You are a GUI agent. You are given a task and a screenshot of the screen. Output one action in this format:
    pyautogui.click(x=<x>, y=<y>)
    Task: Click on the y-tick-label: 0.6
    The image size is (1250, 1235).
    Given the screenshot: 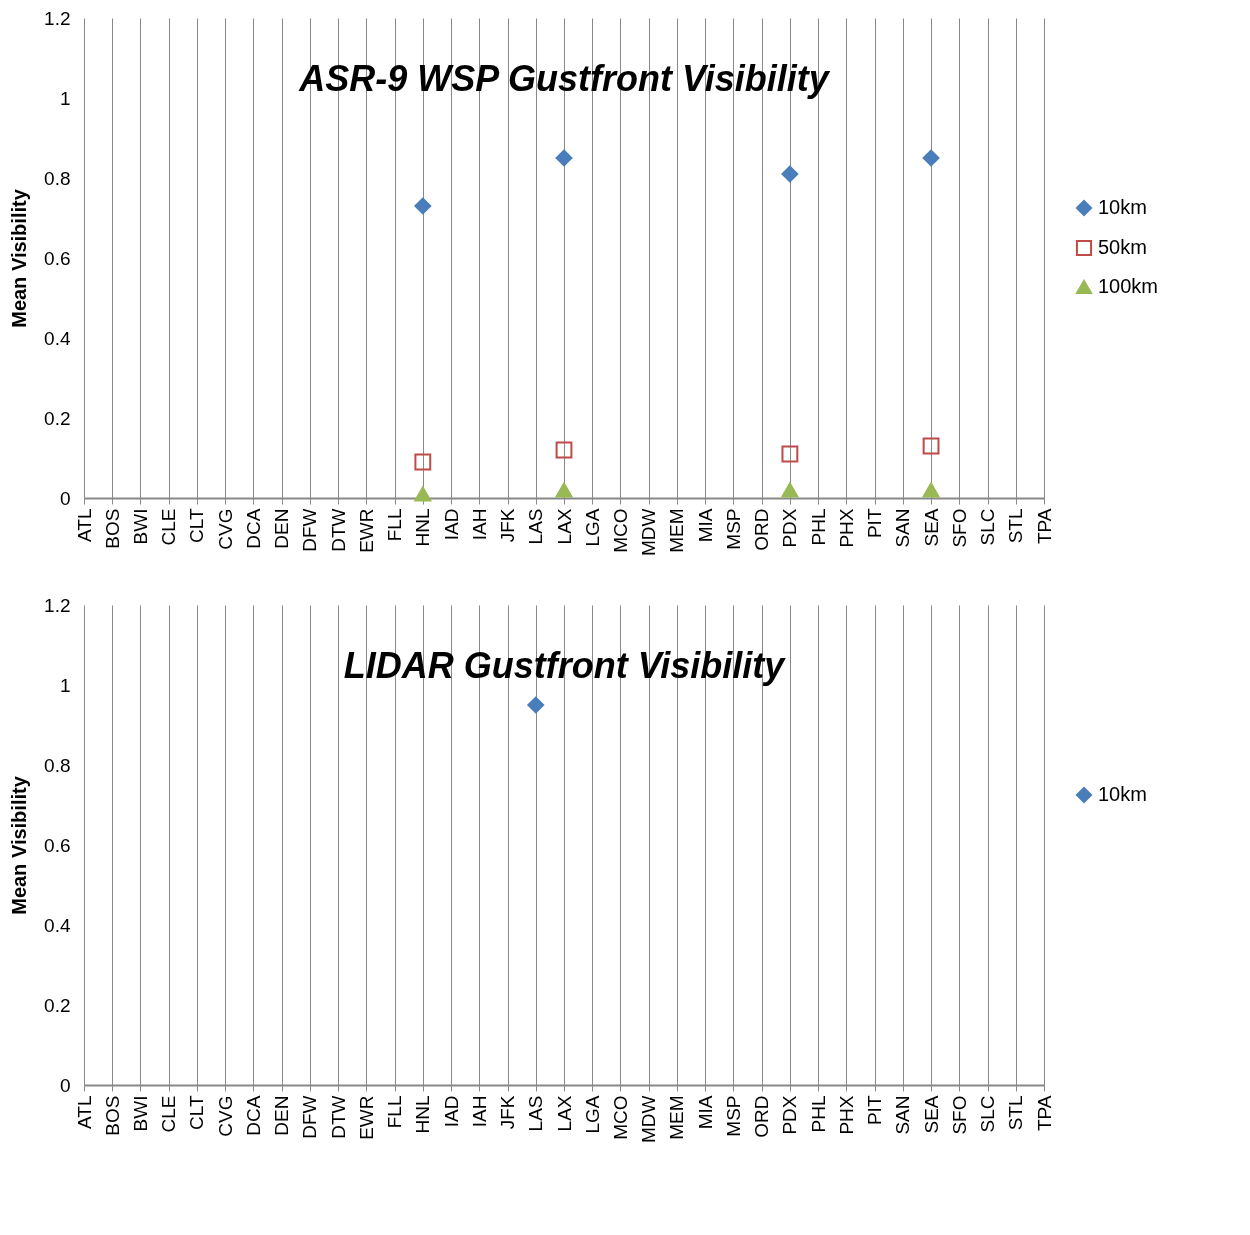 What is the action you would take?
    pyautogui.click(x=57, y=258)
    